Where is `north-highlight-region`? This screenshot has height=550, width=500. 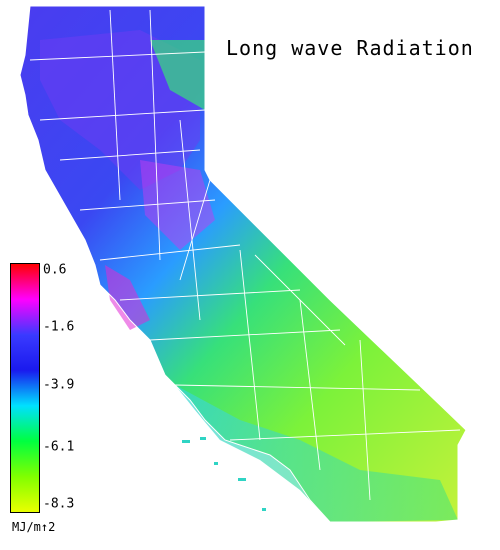 north-highlight-region is located at coordinates (120, 110).